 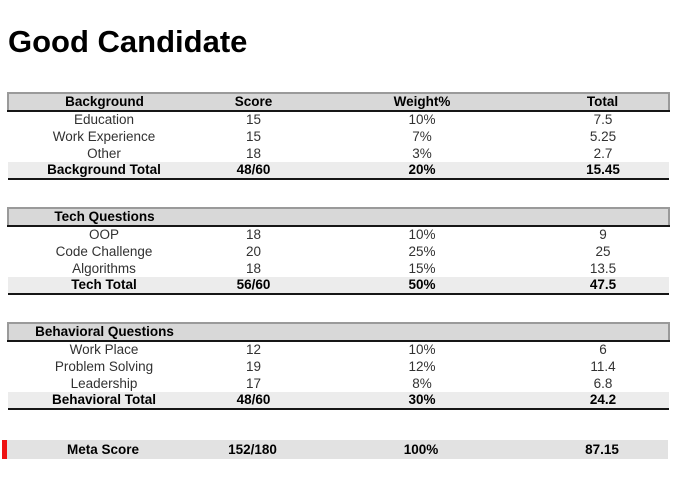 I want to click on table-row-leadership: Leadership 17 8% 6.8, so click(x=338, y=383).